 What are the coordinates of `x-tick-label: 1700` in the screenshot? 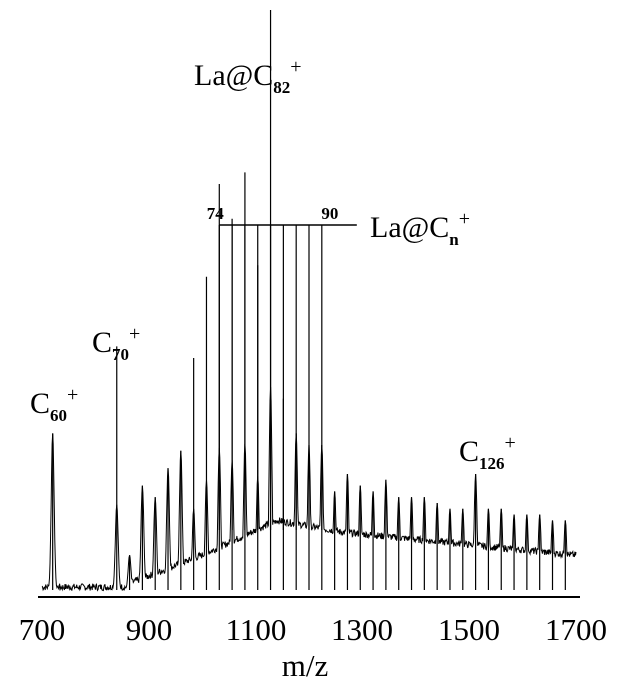 It's located at (576, 629).